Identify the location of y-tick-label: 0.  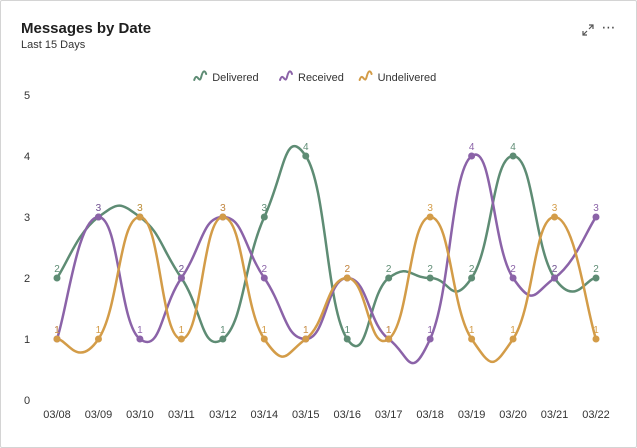
(27, 401).